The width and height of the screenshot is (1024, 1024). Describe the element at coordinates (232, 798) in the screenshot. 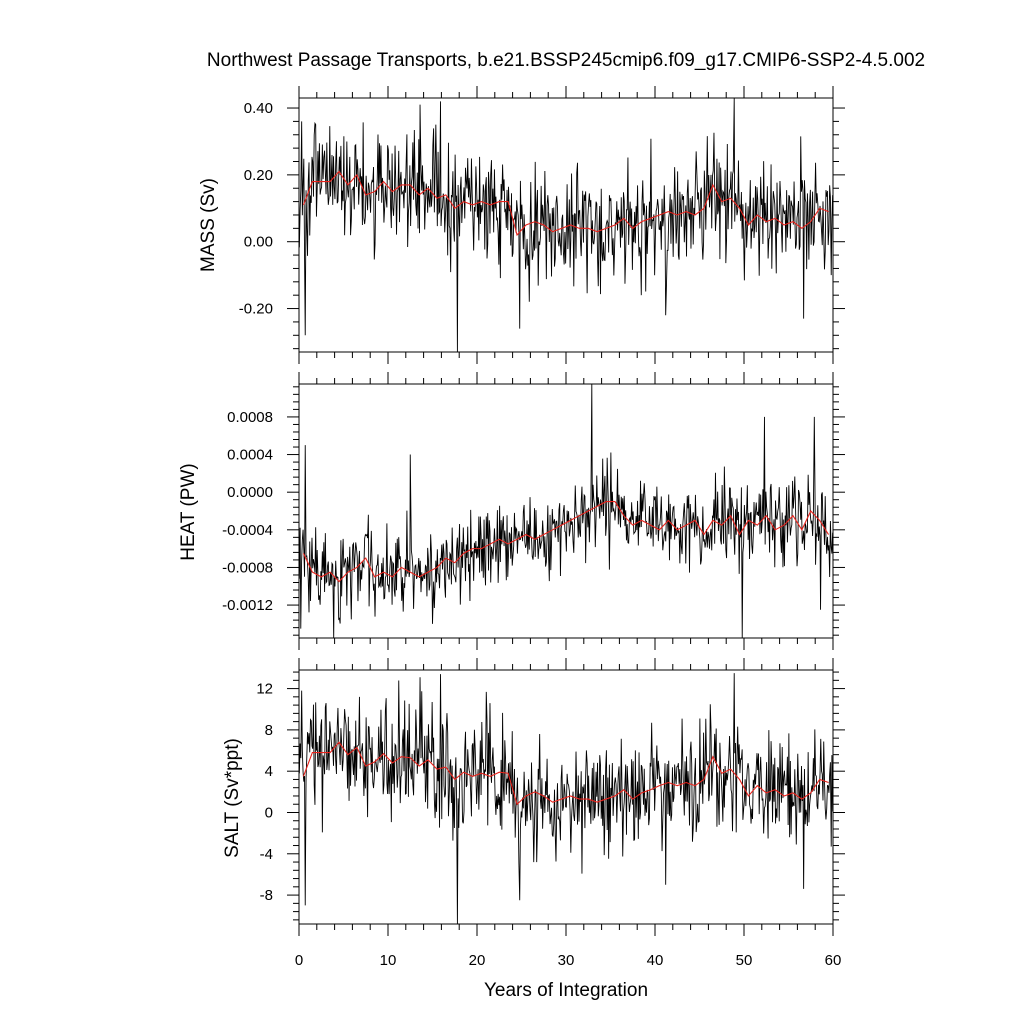

I see `salt-y-axis-label: SALT (Sv*ppt)` at that location.